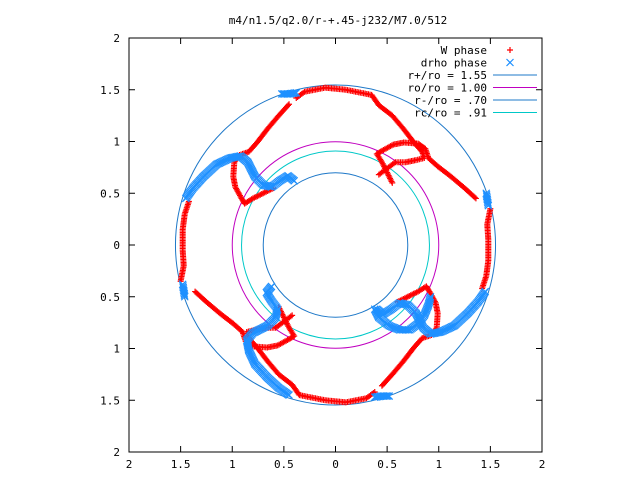  What do you see at coordinates (450, 113) in the screenshot?
I see `legend-label: rc/ro = .91` at bounding box center [450, 113].